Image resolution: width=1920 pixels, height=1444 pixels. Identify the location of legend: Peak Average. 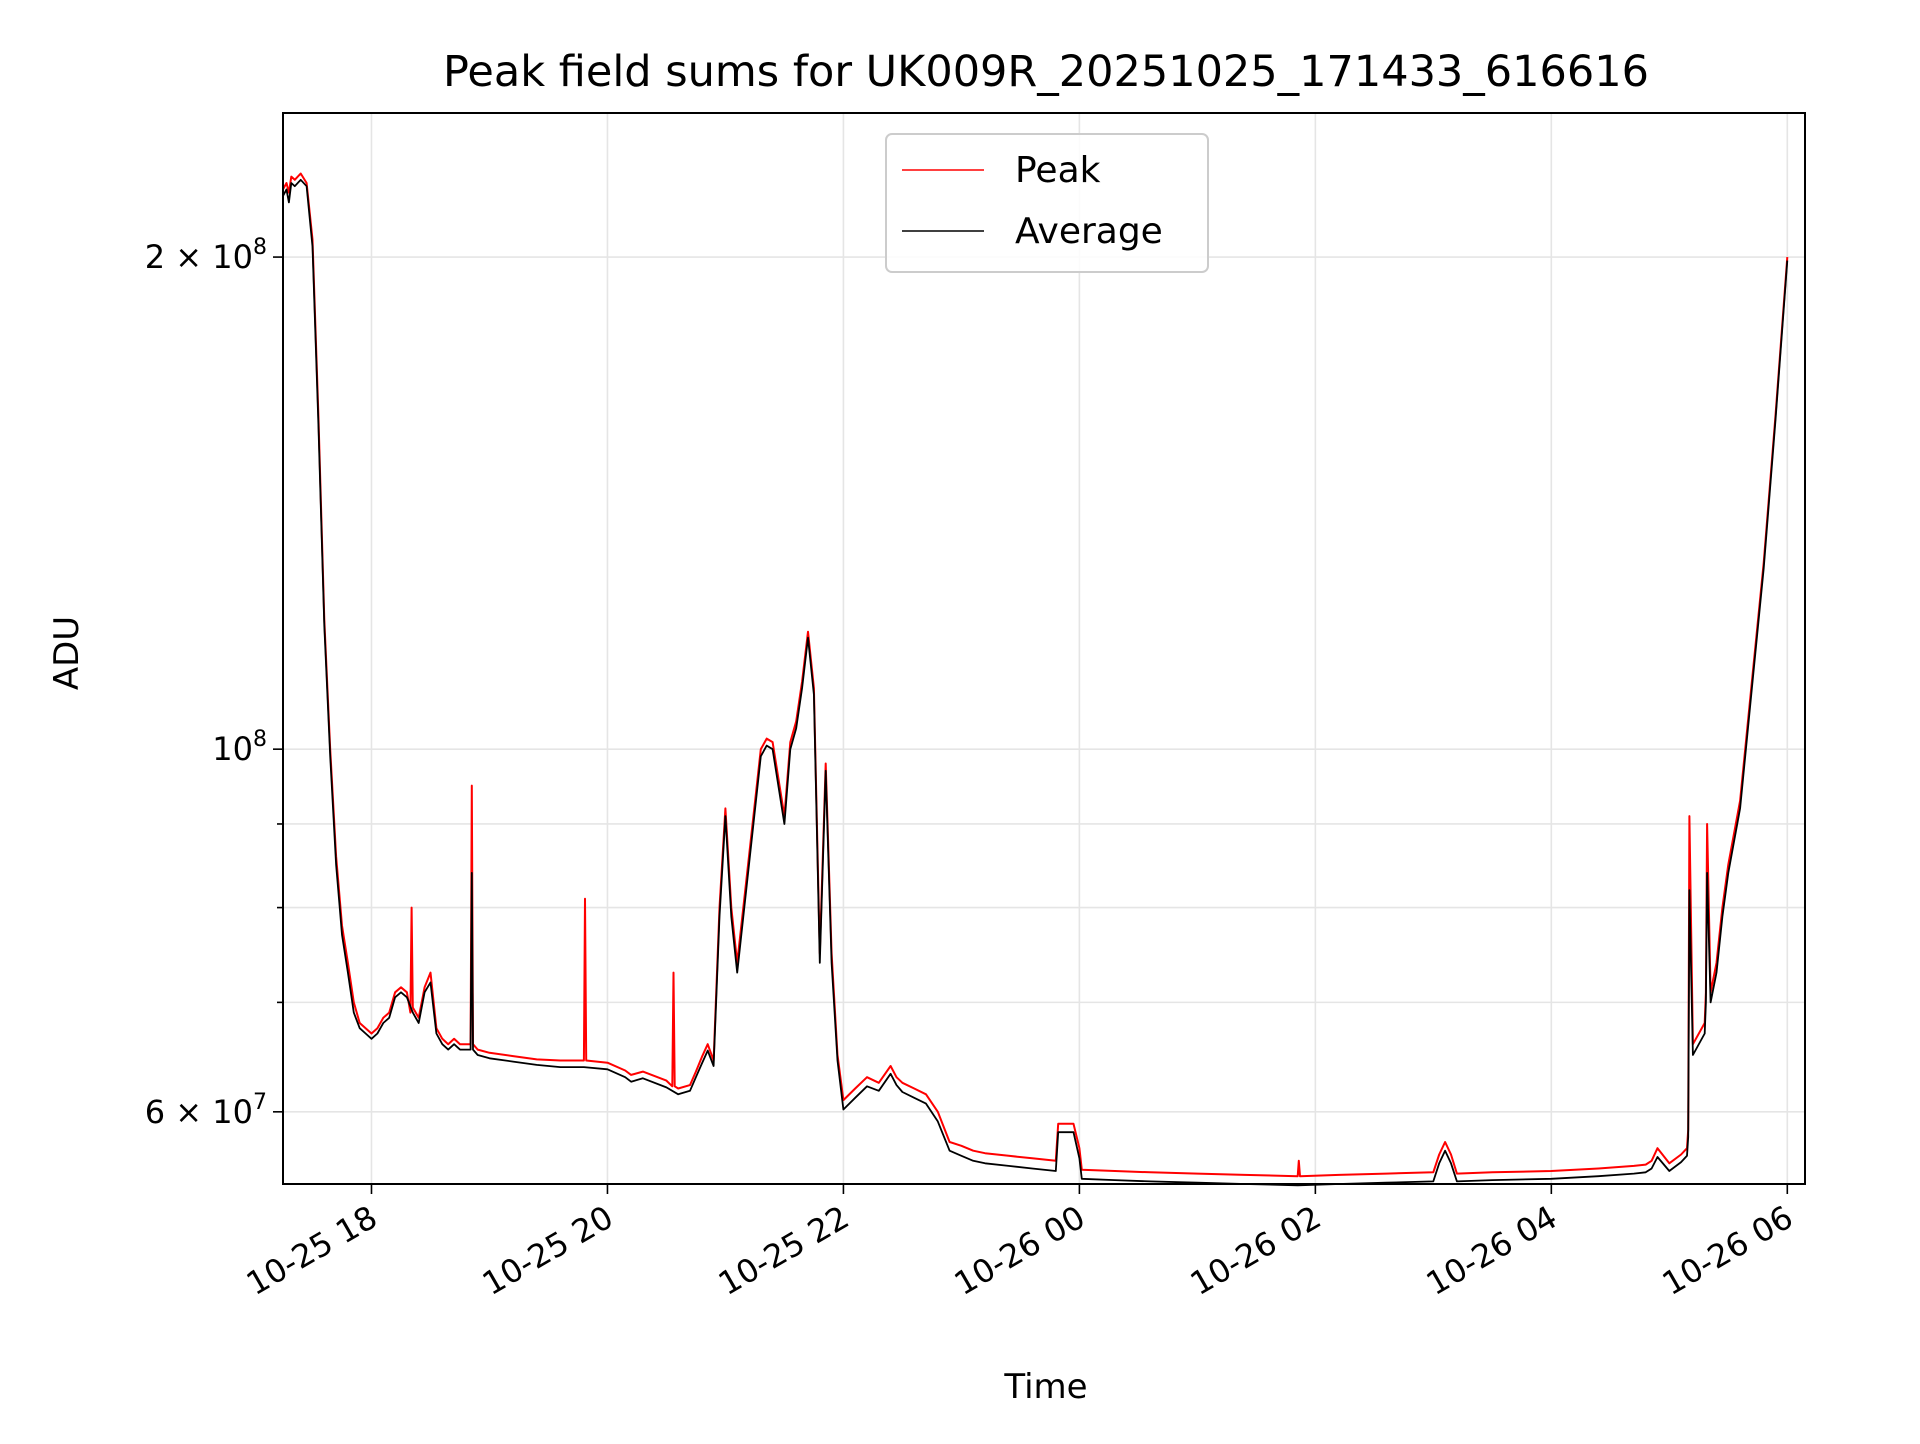
(1047, 203).